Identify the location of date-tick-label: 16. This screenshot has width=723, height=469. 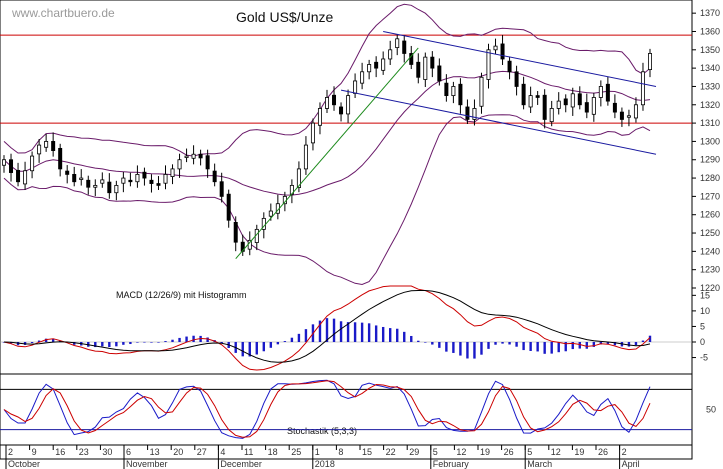
(60, 452).